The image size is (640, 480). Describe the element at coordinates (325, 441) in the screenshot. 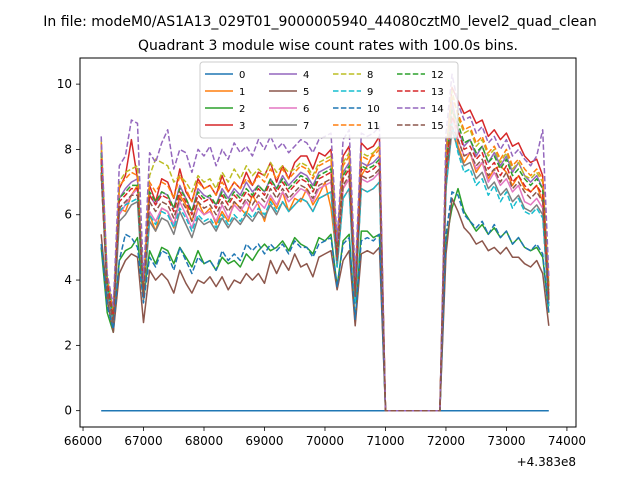

I see `x-tick-label: 70000` at that location.